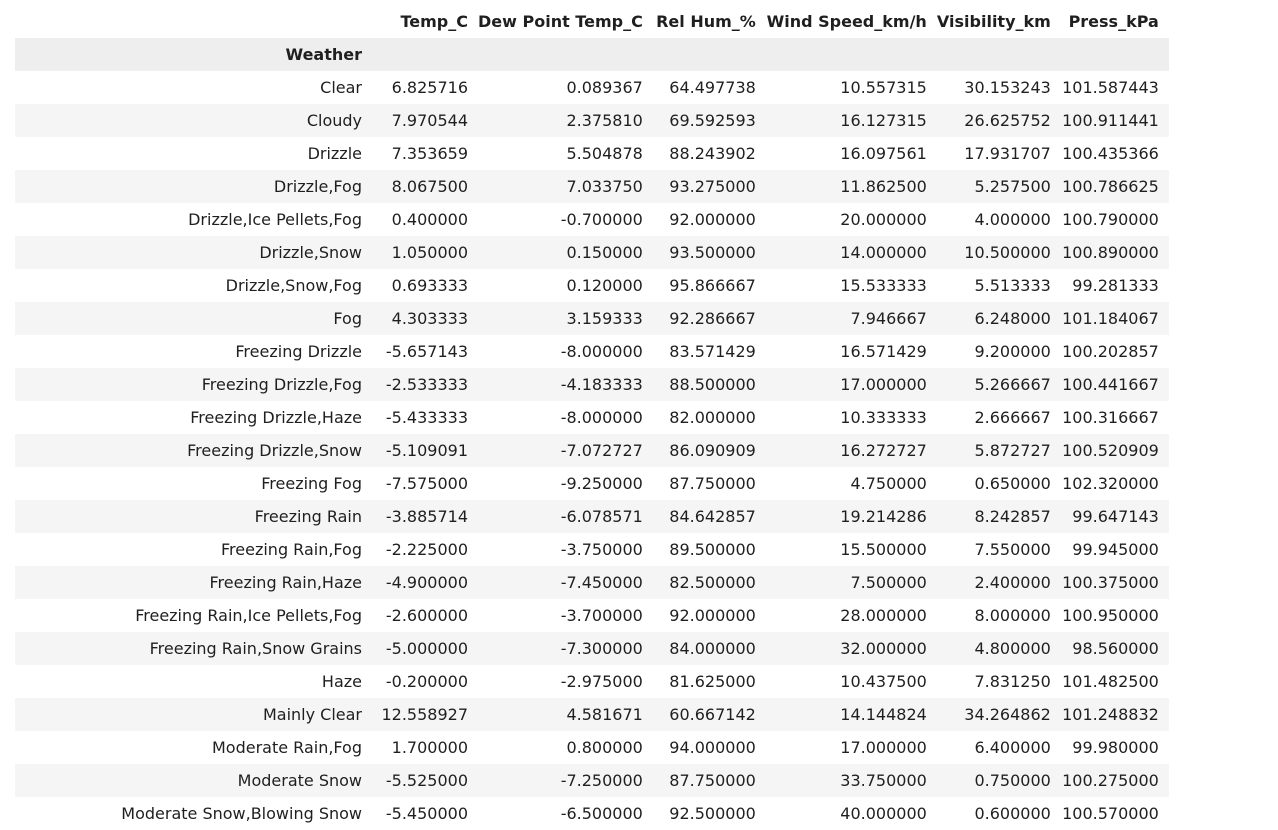  Describe the element at coordinates (851, 582) in the screenshot. I see `table-cell: 7.500000` at that location.